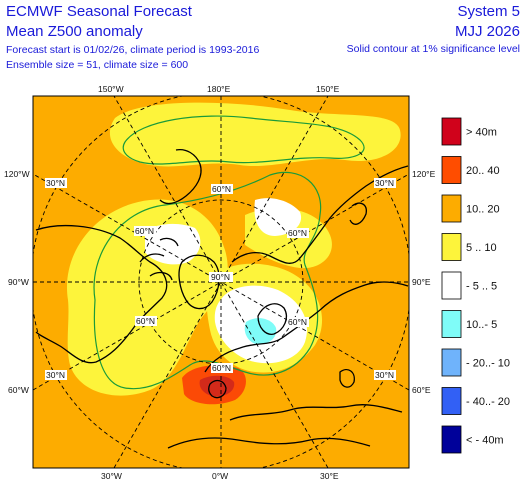 The width and height of the screenshot is (526, 485). Describe the element at coordinates (199, 282) in the screenshot. I see `coast-greenland` at that location.